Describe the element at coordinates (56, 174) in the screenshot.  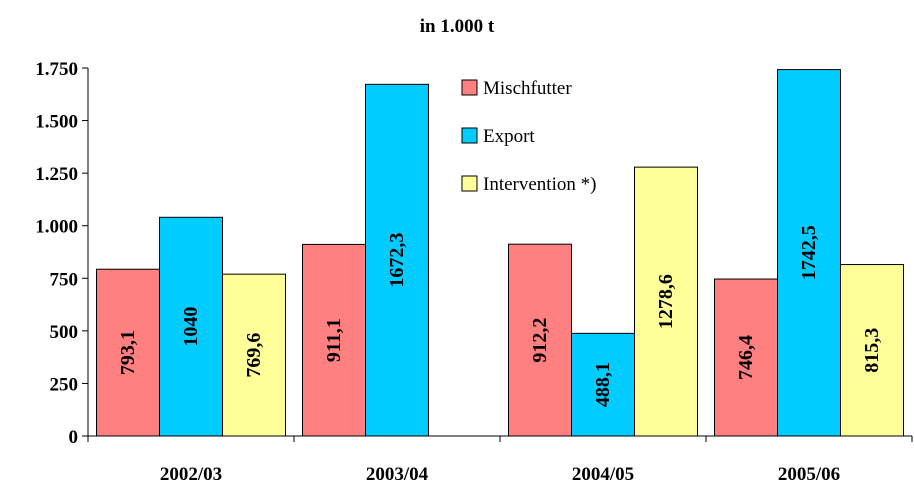
I see `y-tick-label: 1.250` at that location.